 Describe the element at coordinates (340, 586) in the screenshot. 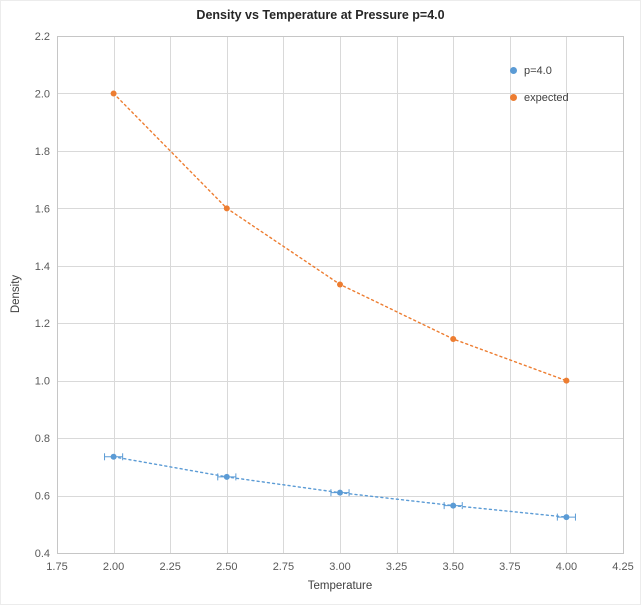

I see `x-axis-label: Temperature` at that location.